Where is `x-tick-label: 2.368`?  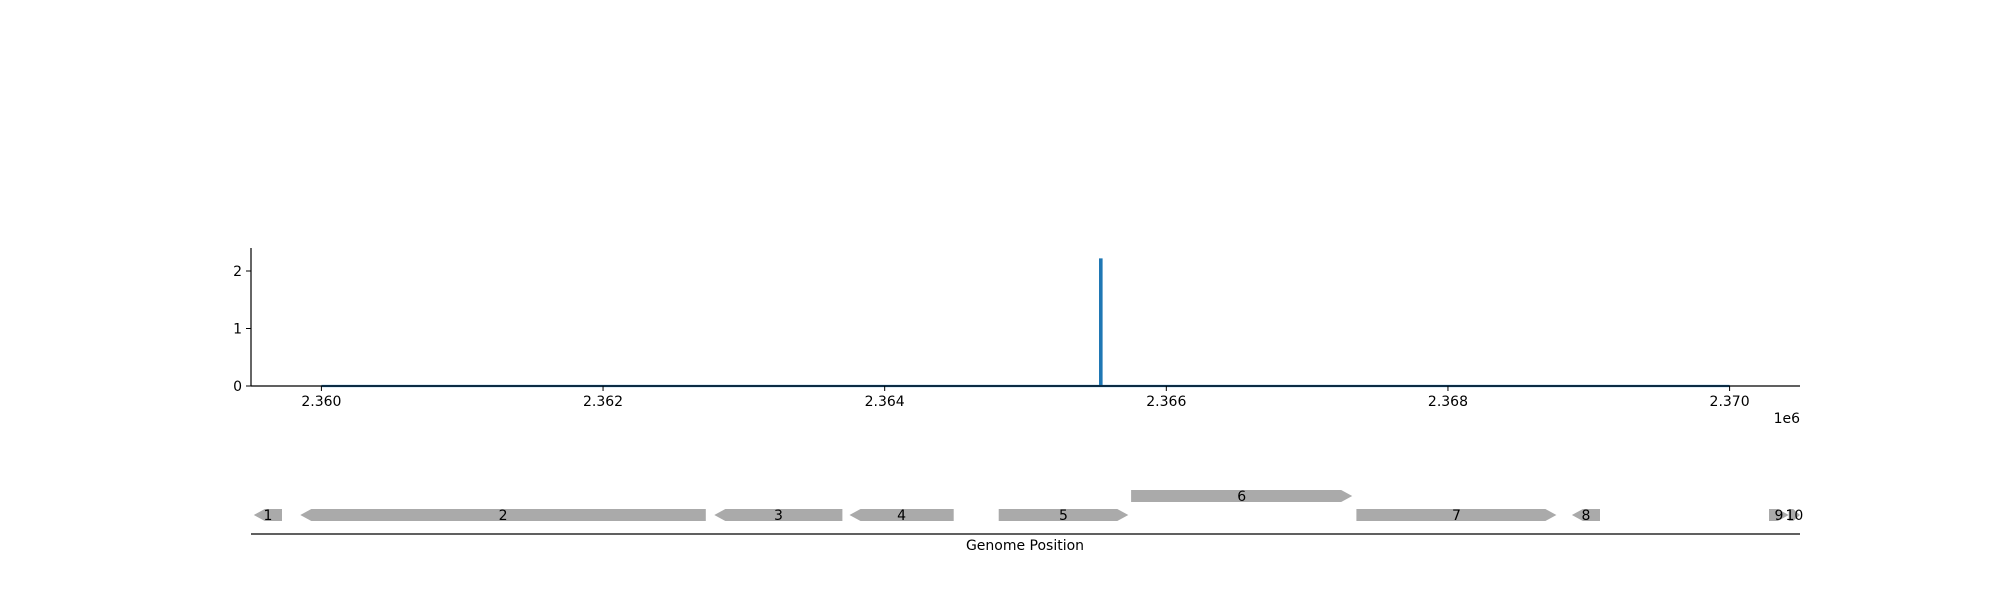 x-tick-label: 2.368 is located at coordinates (1448, 402).